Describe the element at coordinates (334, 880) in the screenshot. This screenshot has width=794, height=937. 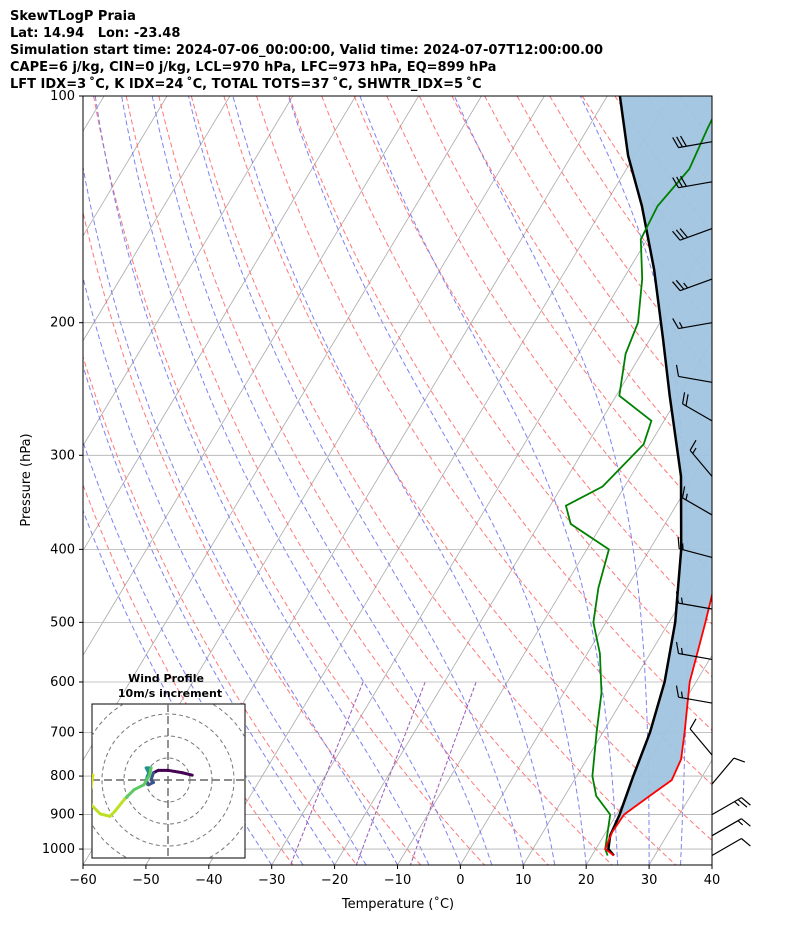
I see `x-tick-label: −20` at that location.